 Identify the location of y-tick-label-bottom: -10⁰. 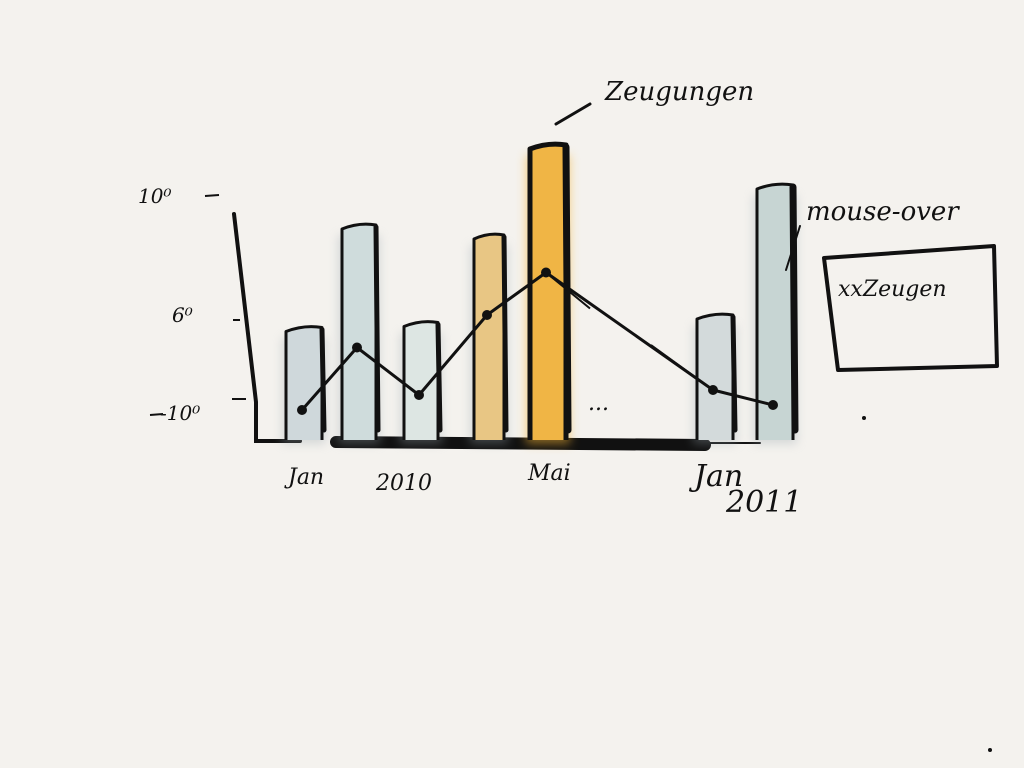
(180, 413).